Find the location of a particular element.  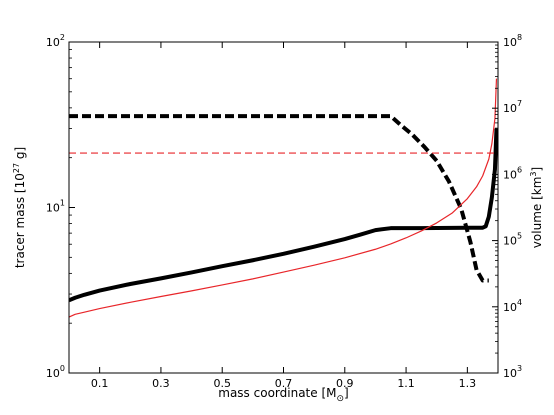

y-axis-left-label-main: tracer mass [10 is located at coordinates (20, 220).